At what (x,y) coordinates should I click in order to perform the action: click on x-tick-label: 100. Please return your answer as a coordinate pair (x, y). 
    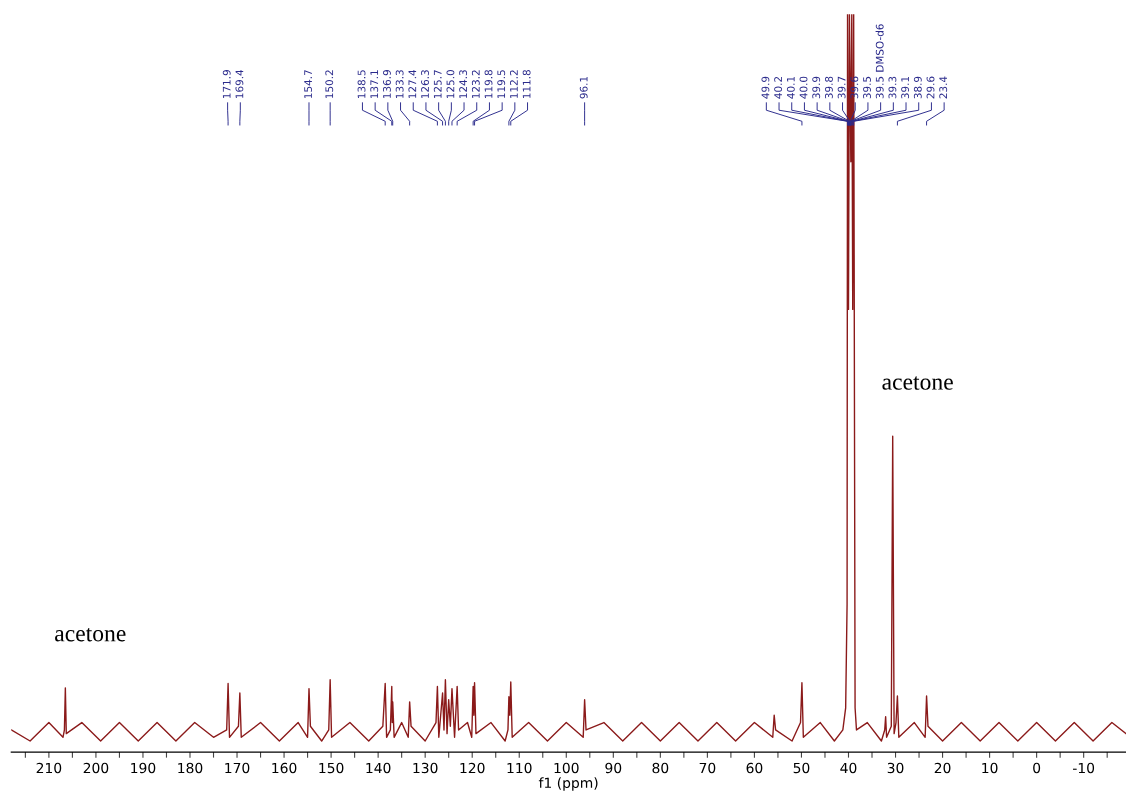
    Looking at the image, I should click on (566, 768).